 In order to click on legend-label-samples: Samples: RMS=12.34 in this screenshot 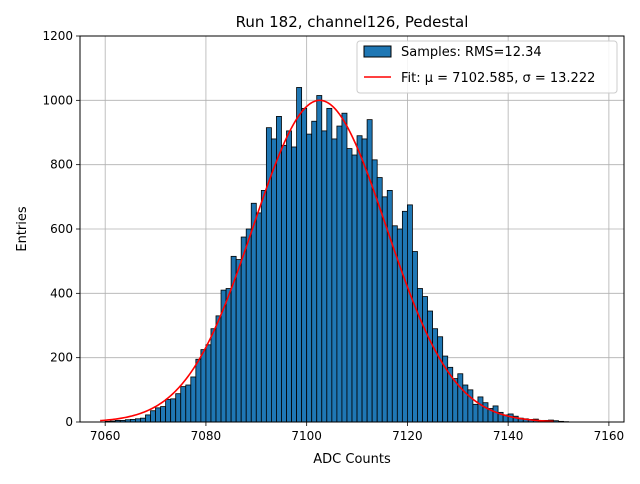, I will do `click(471, 52)`.